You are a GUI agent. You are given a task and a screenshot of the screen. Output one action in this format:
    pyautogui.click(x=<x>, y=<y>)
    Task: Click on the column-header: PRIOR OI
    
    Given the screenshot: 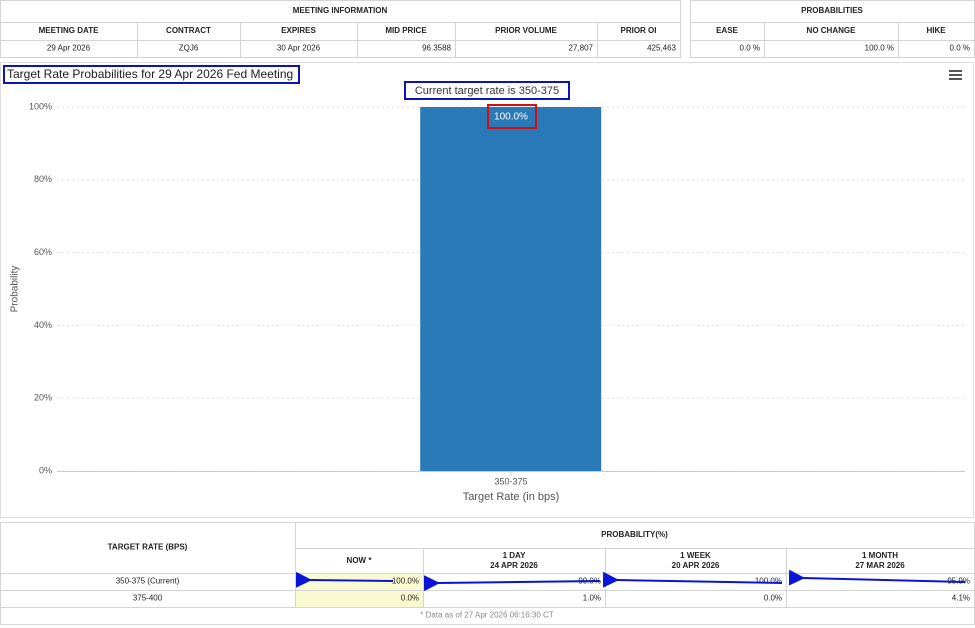 What is the action you would take?
    pyautogui.click(x=638, y=30)
    